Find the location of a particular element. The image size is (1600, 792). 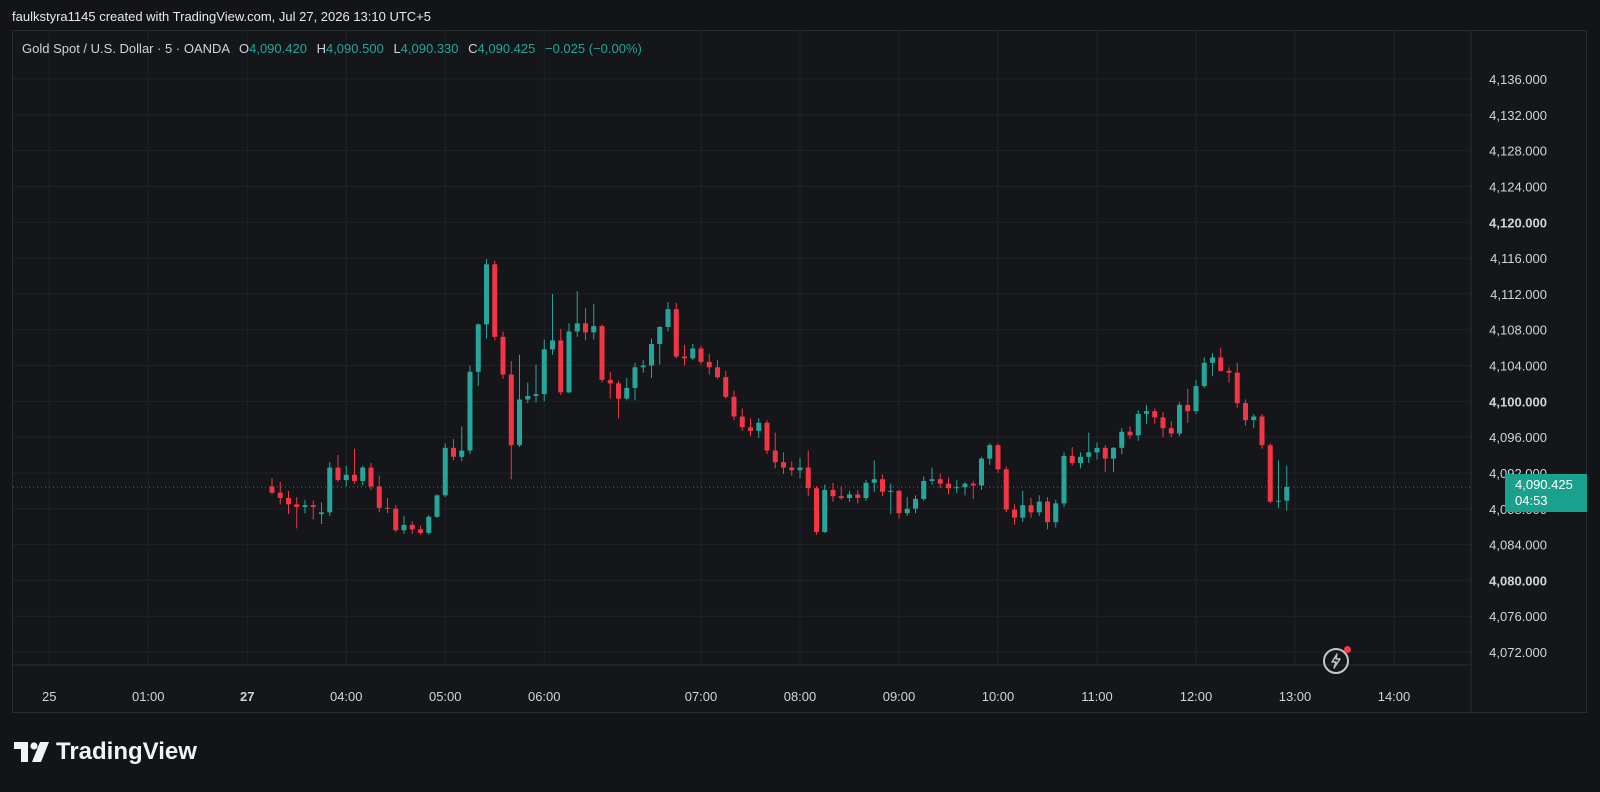

close-value: 4,090.425 is located at coordinates (506, 48).